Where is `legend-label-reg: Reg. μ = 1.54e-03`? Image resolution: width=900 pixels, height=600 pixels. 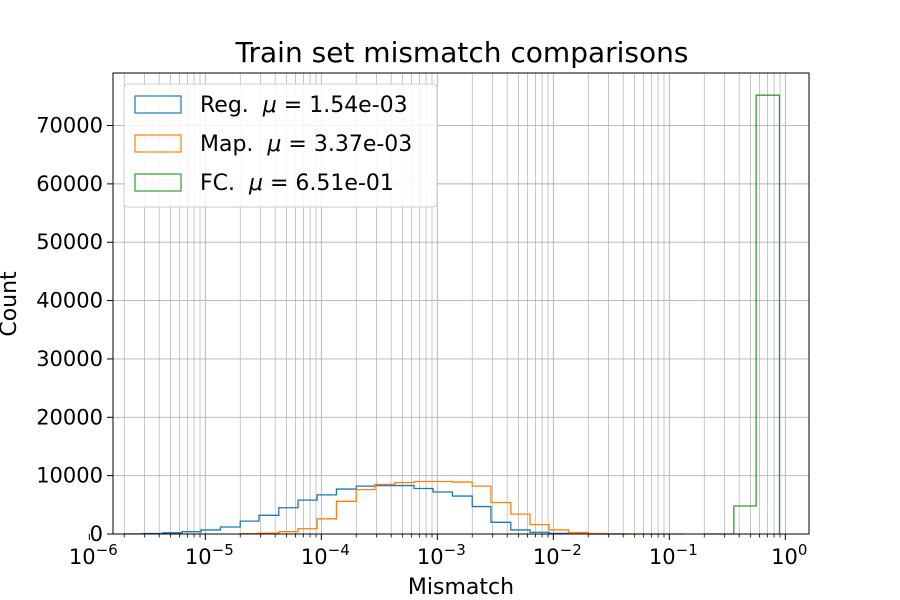
legend-label-reg: Reg. μ = 1.54e-03 is located at coordinates (304, 105).